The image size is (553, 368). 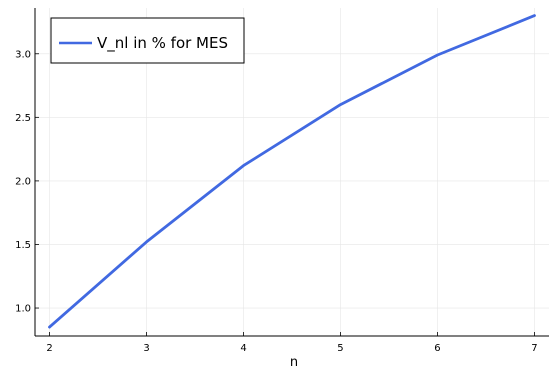 What do you see at coordinates (23, 309) in the screenshot?
I see `y-tick-label: 1.0` at bounding box center [23, 309].